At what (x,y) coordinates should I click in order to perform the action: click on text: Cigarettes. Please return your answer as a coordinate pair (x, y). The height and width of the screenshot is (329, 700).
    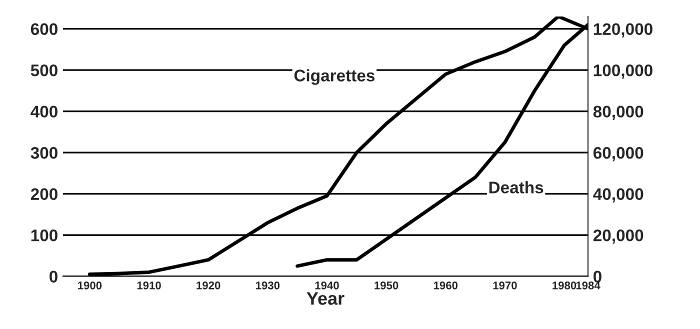
    Looking at the image, I should click on (334, 77).